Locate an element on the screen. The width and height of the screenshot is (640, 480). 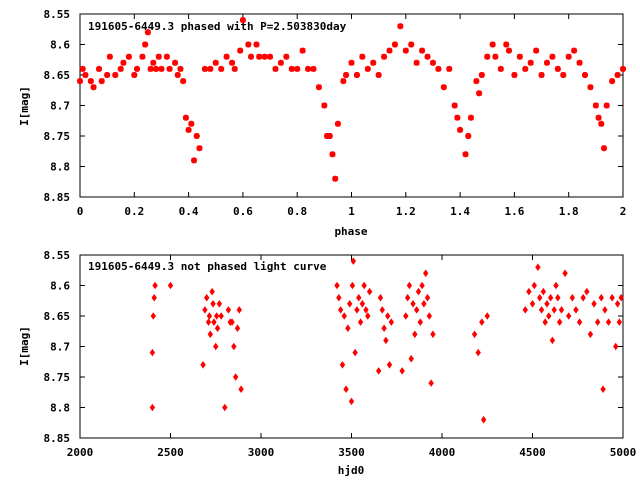
x-tick-label: 2500 is located at coordinates (170, 452).